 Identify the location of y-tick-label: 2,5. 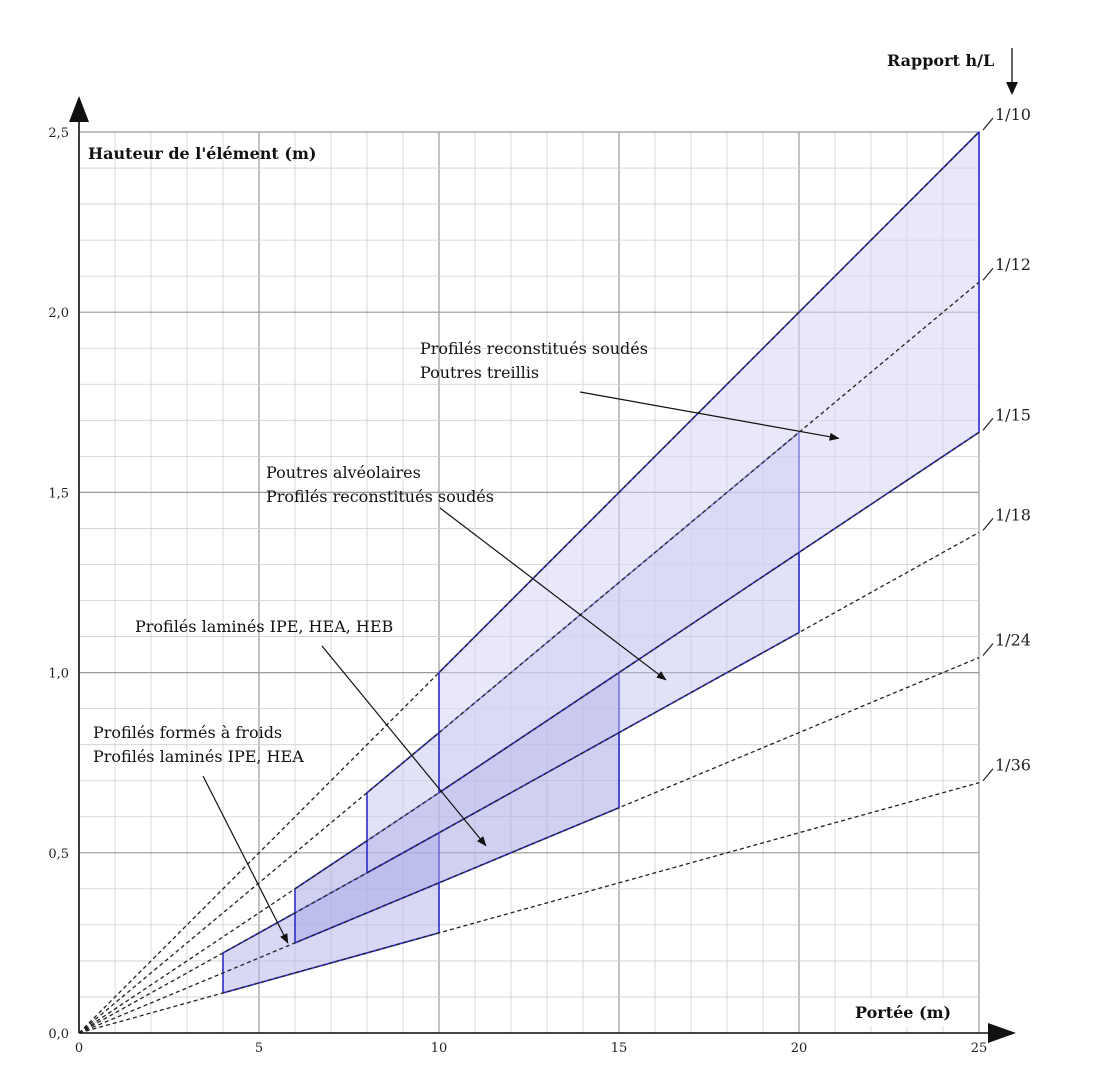
(58, 133).